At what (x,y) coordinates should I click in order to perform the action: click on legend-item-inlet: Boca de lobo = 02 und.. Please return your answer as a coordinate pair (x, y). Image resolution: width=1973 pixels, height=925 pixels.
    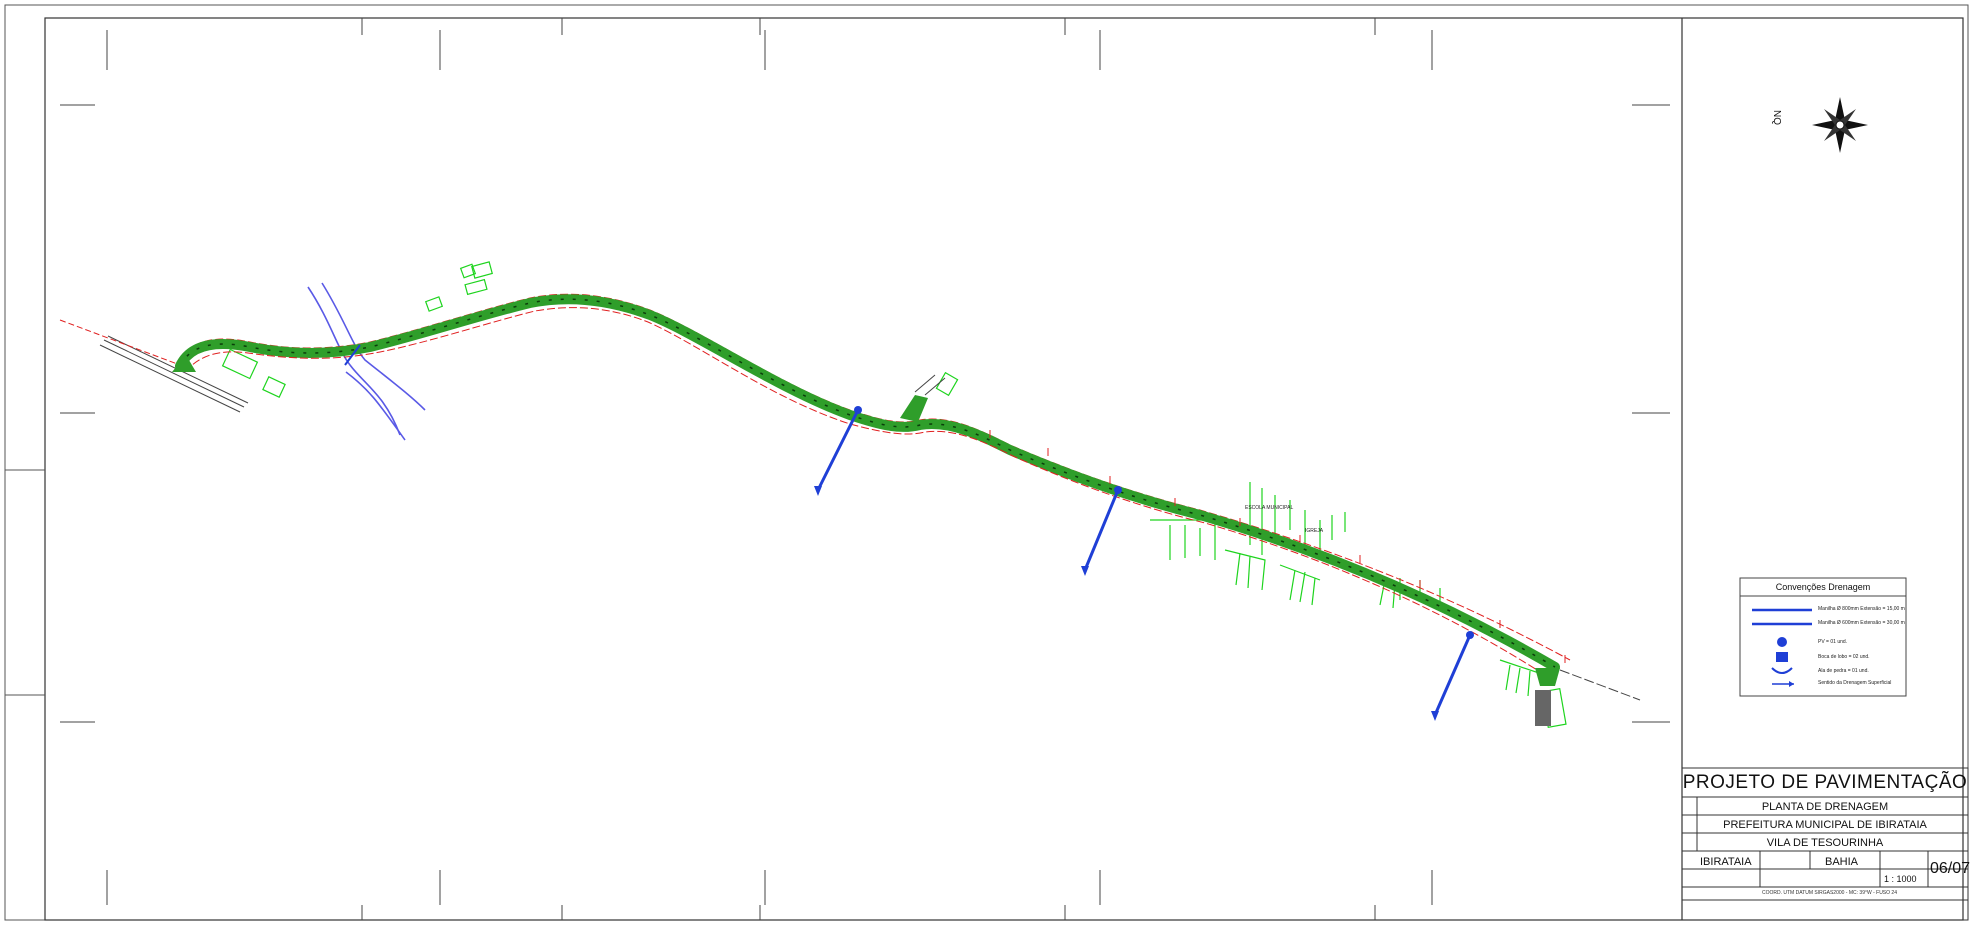
    Looking at the image, I should click on (1844, 657).